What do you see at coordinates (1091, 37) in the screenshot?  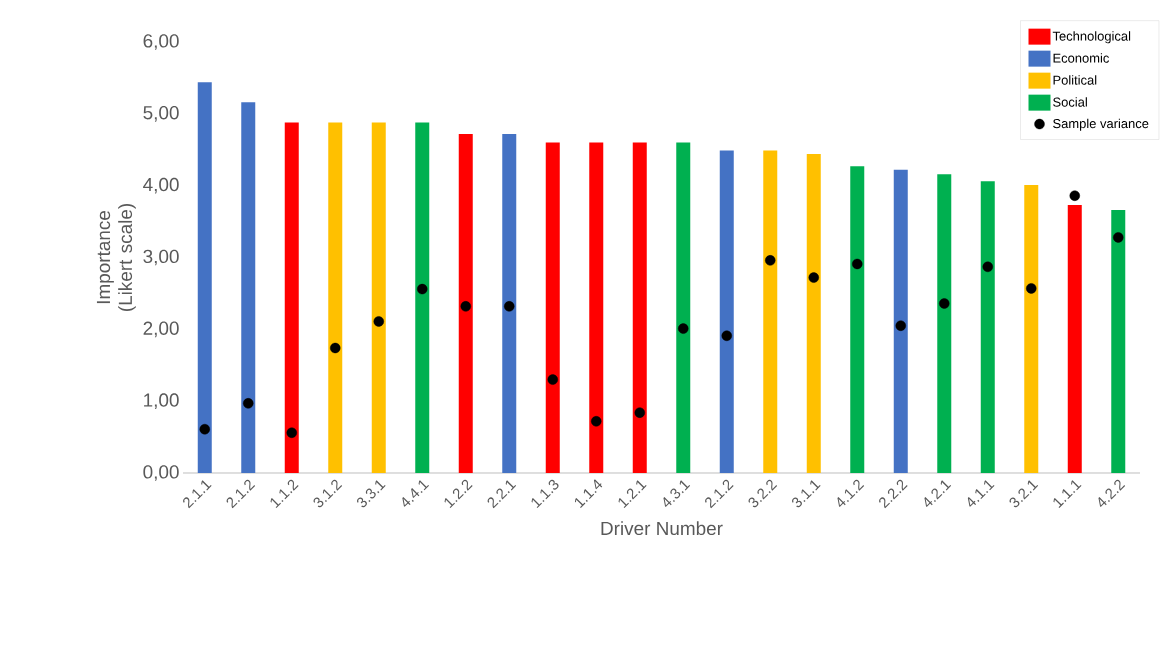 I see `legend-label: Technological` at bounding box center [1091, 37].